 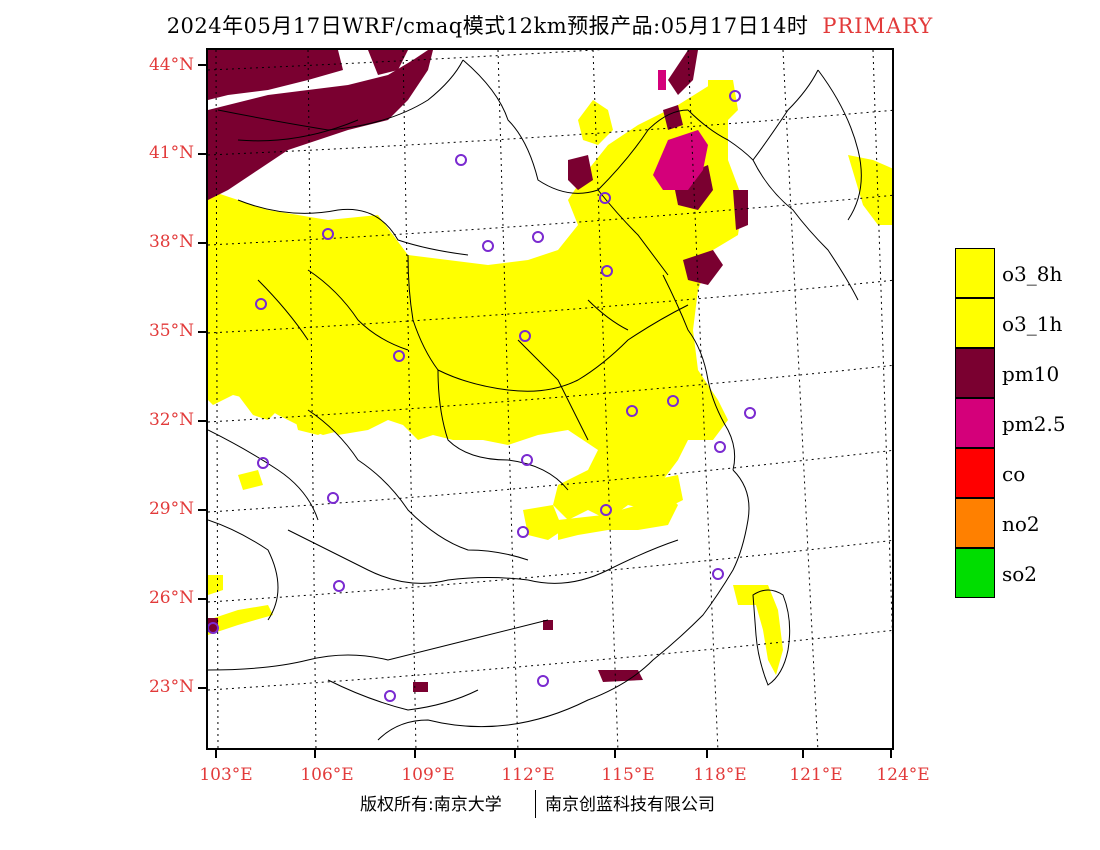 What do you see at coordinates (630, 805) in the screenshot?
I see `footer-company: 南京创蓝科技有限公司` at bounding box center [630, 805].